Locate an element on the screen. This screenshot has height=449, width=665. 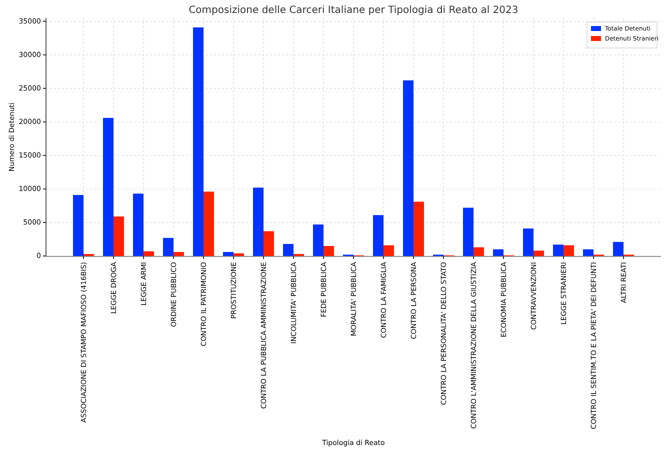
chart-title: Composizione delle Carceri Italiane per Tipologia di Reato al 2023 is located at coordinates (353, 10).